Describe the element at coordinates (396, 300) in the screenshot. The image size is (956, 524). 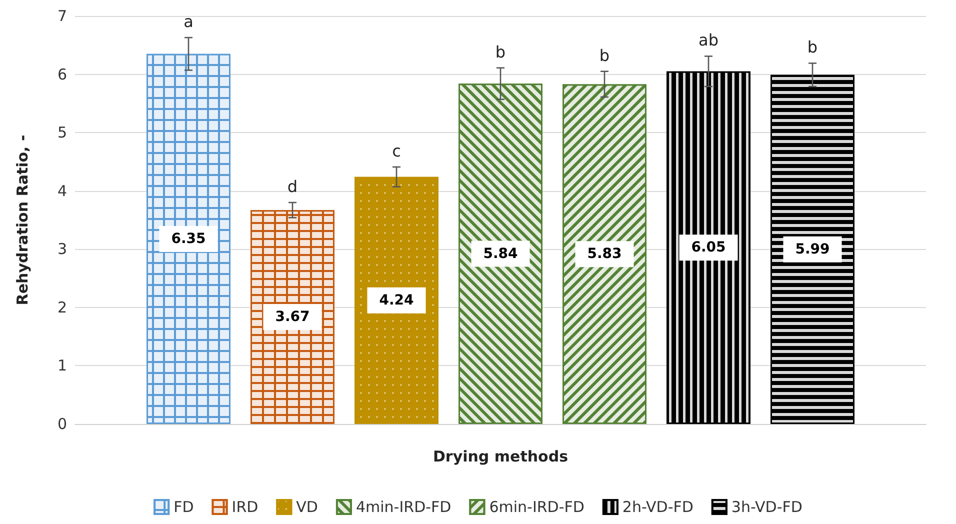
I see `data-label: 4.24` at that location.